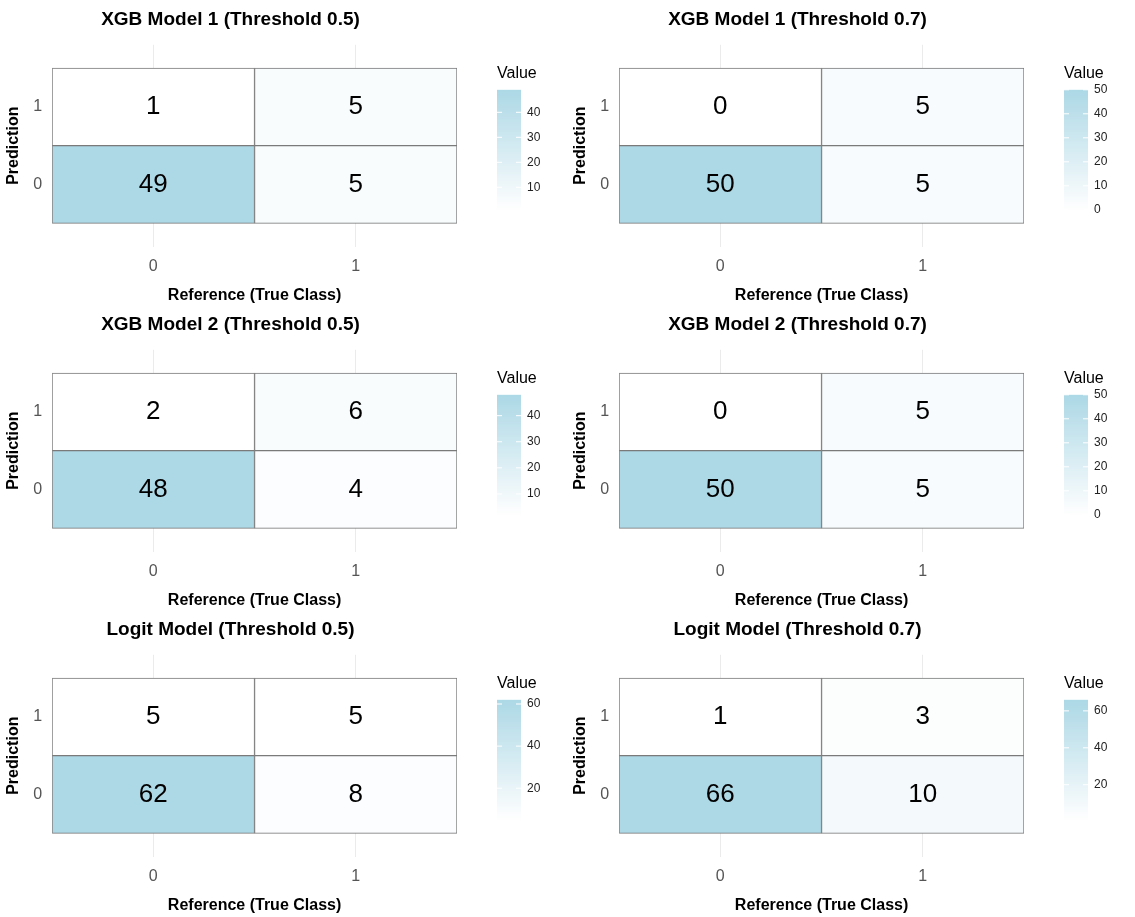  Describe the element at coordinates (153, 182) in the screenshot. I see `data-label: 49` at that location.